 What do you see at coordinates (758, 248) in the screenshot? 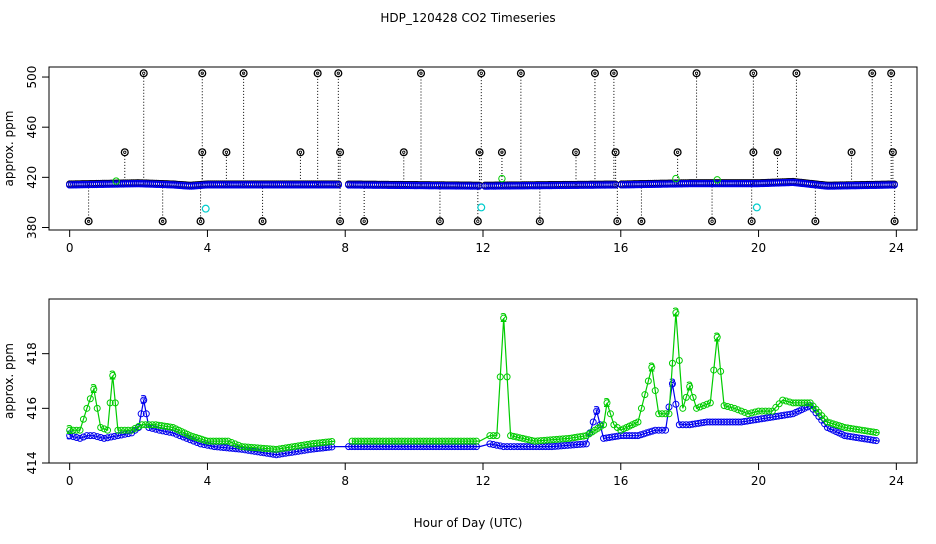
I see `x-tick-label: 20` at bounding box center [758, 248].